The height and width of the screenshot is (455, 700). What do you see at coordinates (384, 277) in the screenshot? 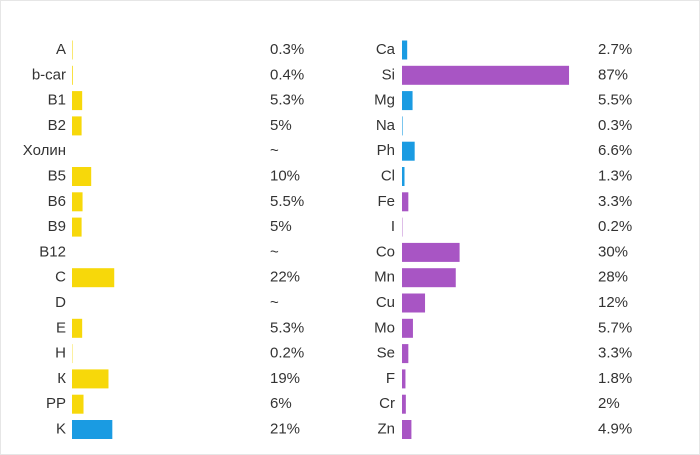
I see `nutrient-label: Mn` at bounding box center [384, 277].